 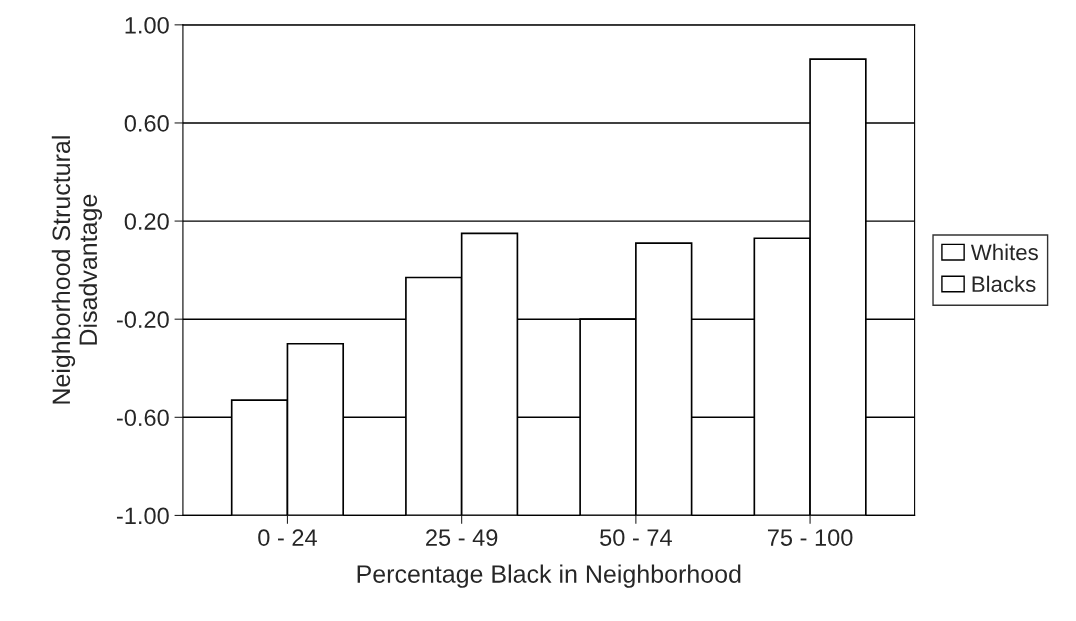 I want to click on y-tick-label: -0.60, so click(x=142, y=418).